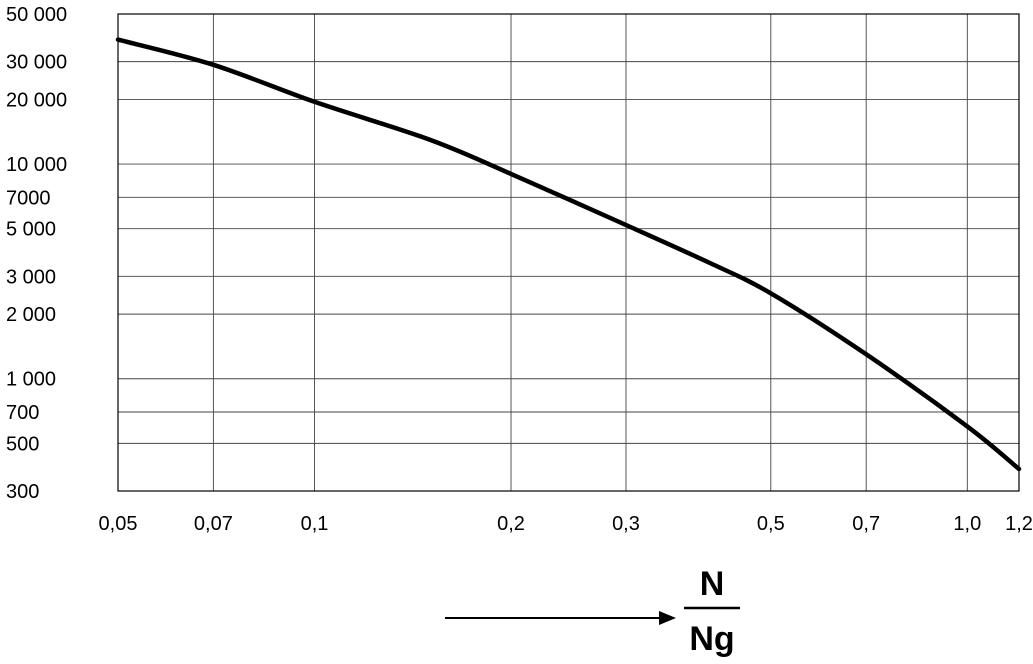  Describe the element at coordinates (31, 380) in the screenshot. I see `y-tick-label: 1 000` at that location.